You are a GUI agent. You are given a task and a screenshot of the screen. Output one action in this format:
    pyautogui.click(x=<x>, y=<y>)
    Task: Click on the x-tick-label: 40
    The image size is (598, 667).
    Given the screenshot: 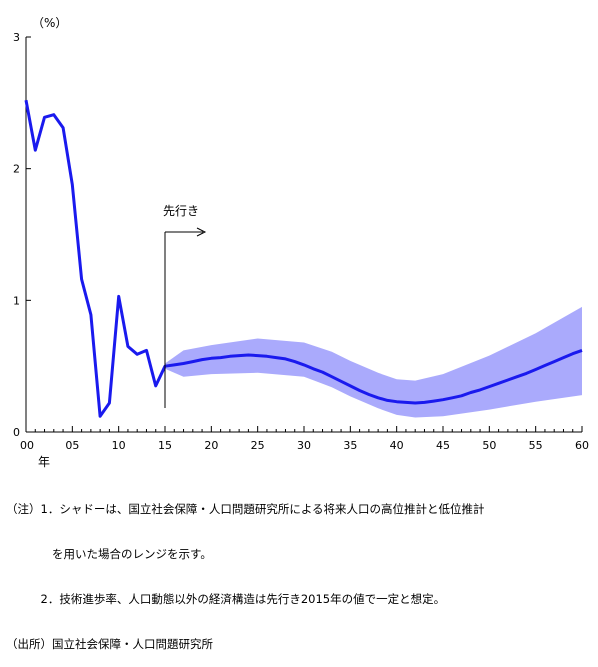 What is the action you would take?
    pyautogui.click(x=397, y=445)
    